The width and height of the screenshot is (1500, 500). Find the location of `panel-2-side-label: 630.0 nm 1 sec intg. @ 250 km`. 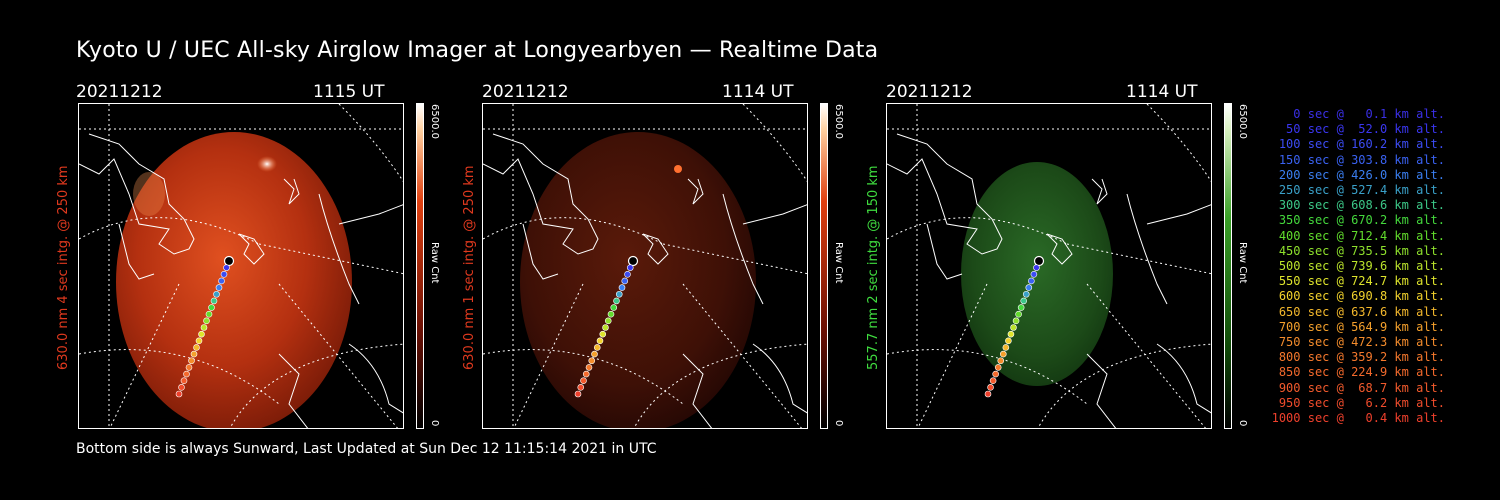

panel-2-side-label: 630.0 nm 1 sec intg. @ 250 km is located at coordinates (469, 267).